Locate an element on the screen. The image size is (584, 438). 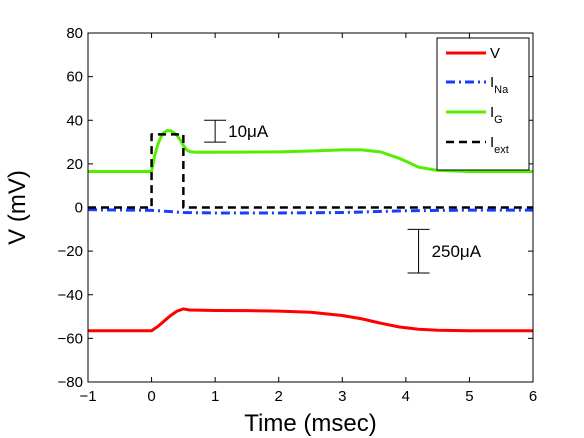
scale-bar: 10μA is located at coordinates (236, 131).